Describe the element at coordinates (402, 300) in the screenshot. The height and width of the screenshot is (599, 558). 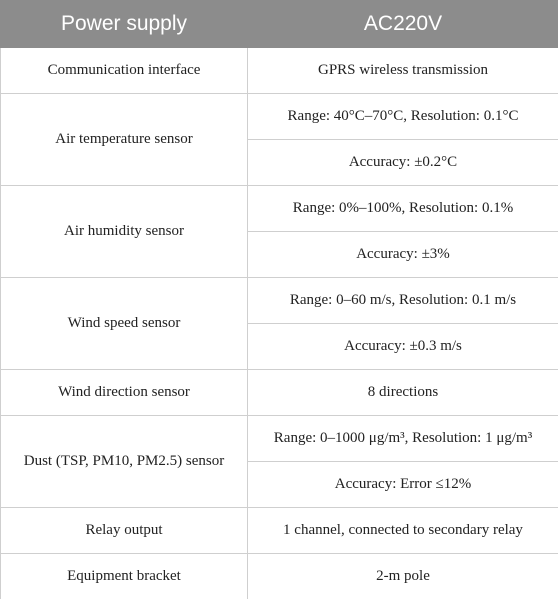
I see `row-value: Range: 0–60 m/s, Resolution: 0.1 m/s` at that location.